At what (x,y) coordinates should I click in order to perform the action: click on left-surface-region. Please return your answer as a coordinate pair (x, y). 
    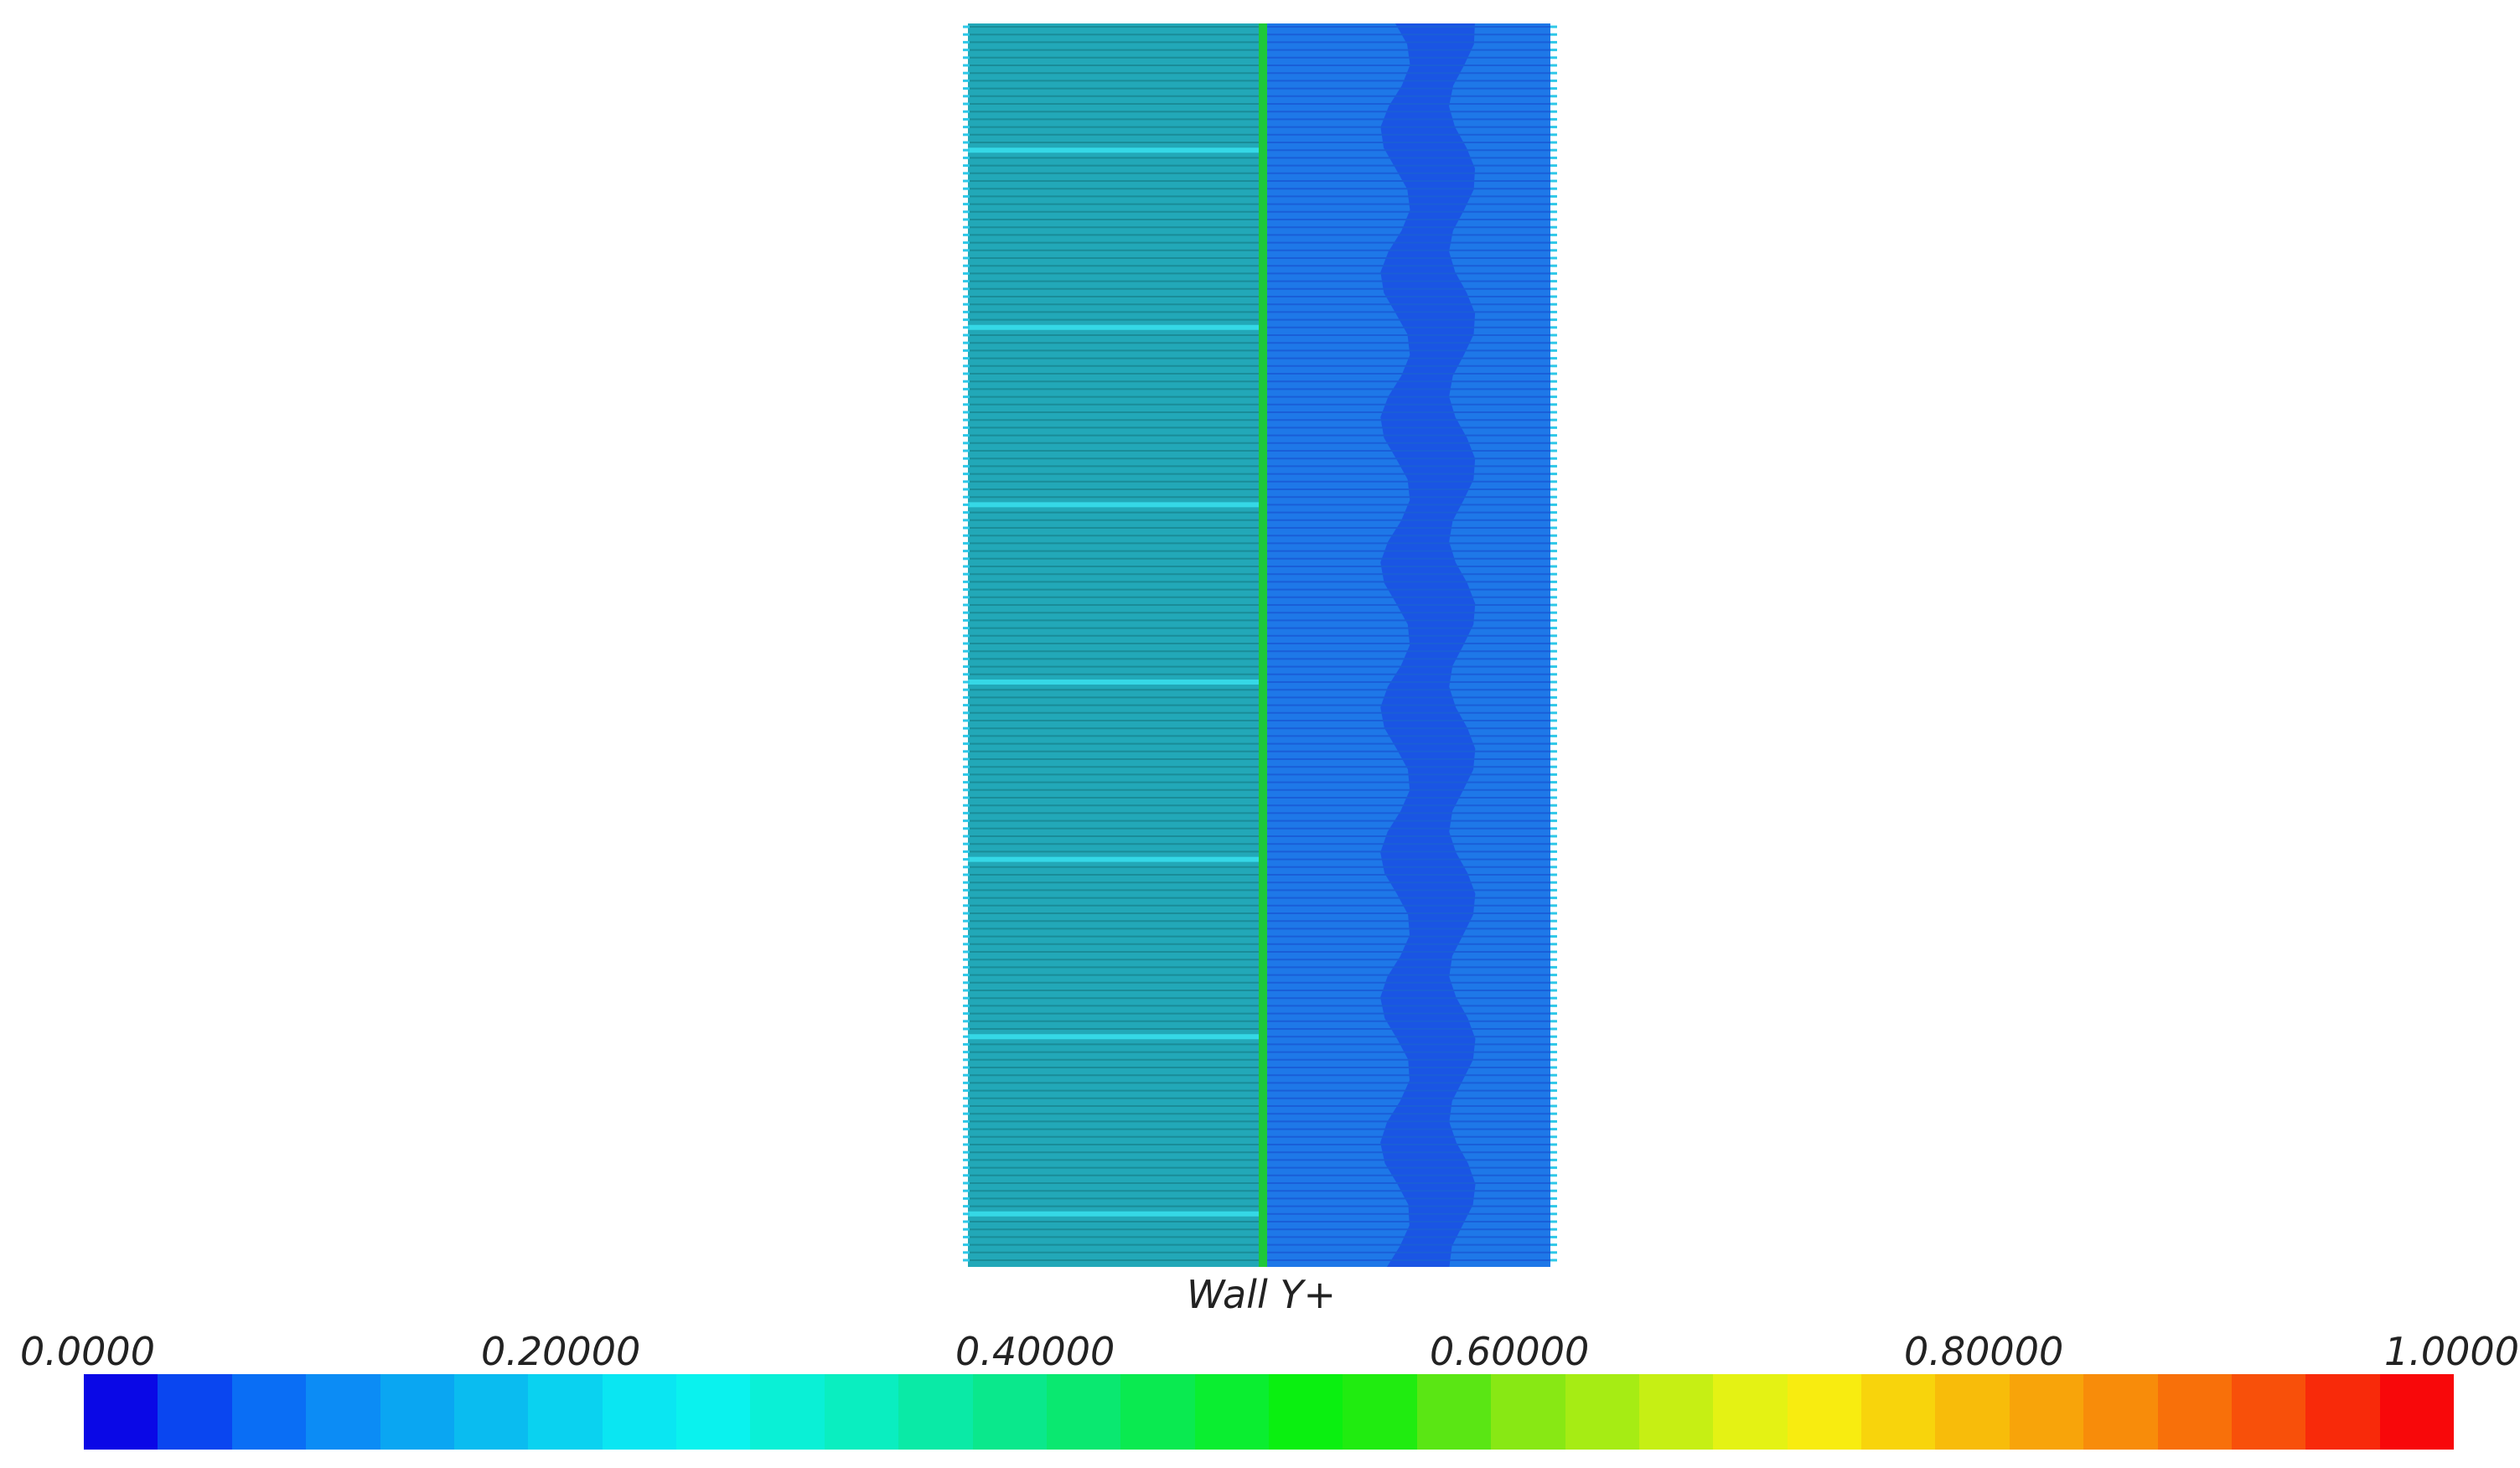
    Looking at the image, I should click on (1115, 645).